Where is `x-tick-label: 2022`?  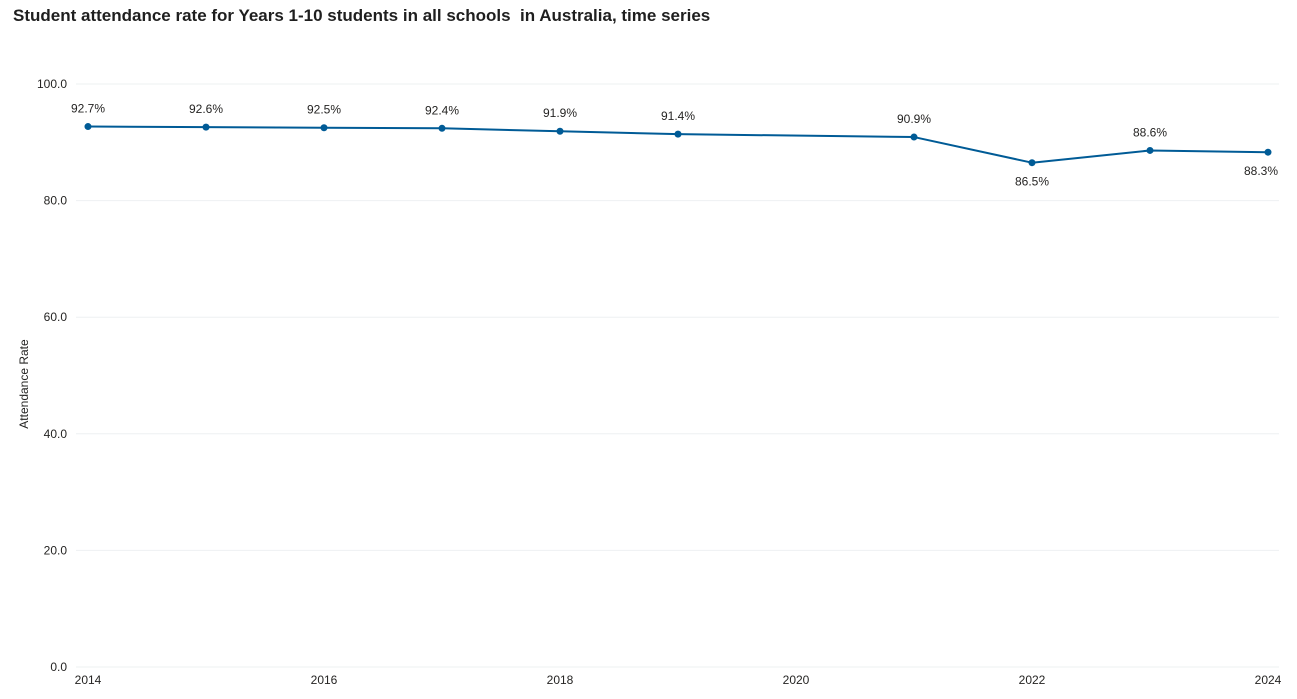 x-tick-label: 2022 is located at coordinates (1032, 680).